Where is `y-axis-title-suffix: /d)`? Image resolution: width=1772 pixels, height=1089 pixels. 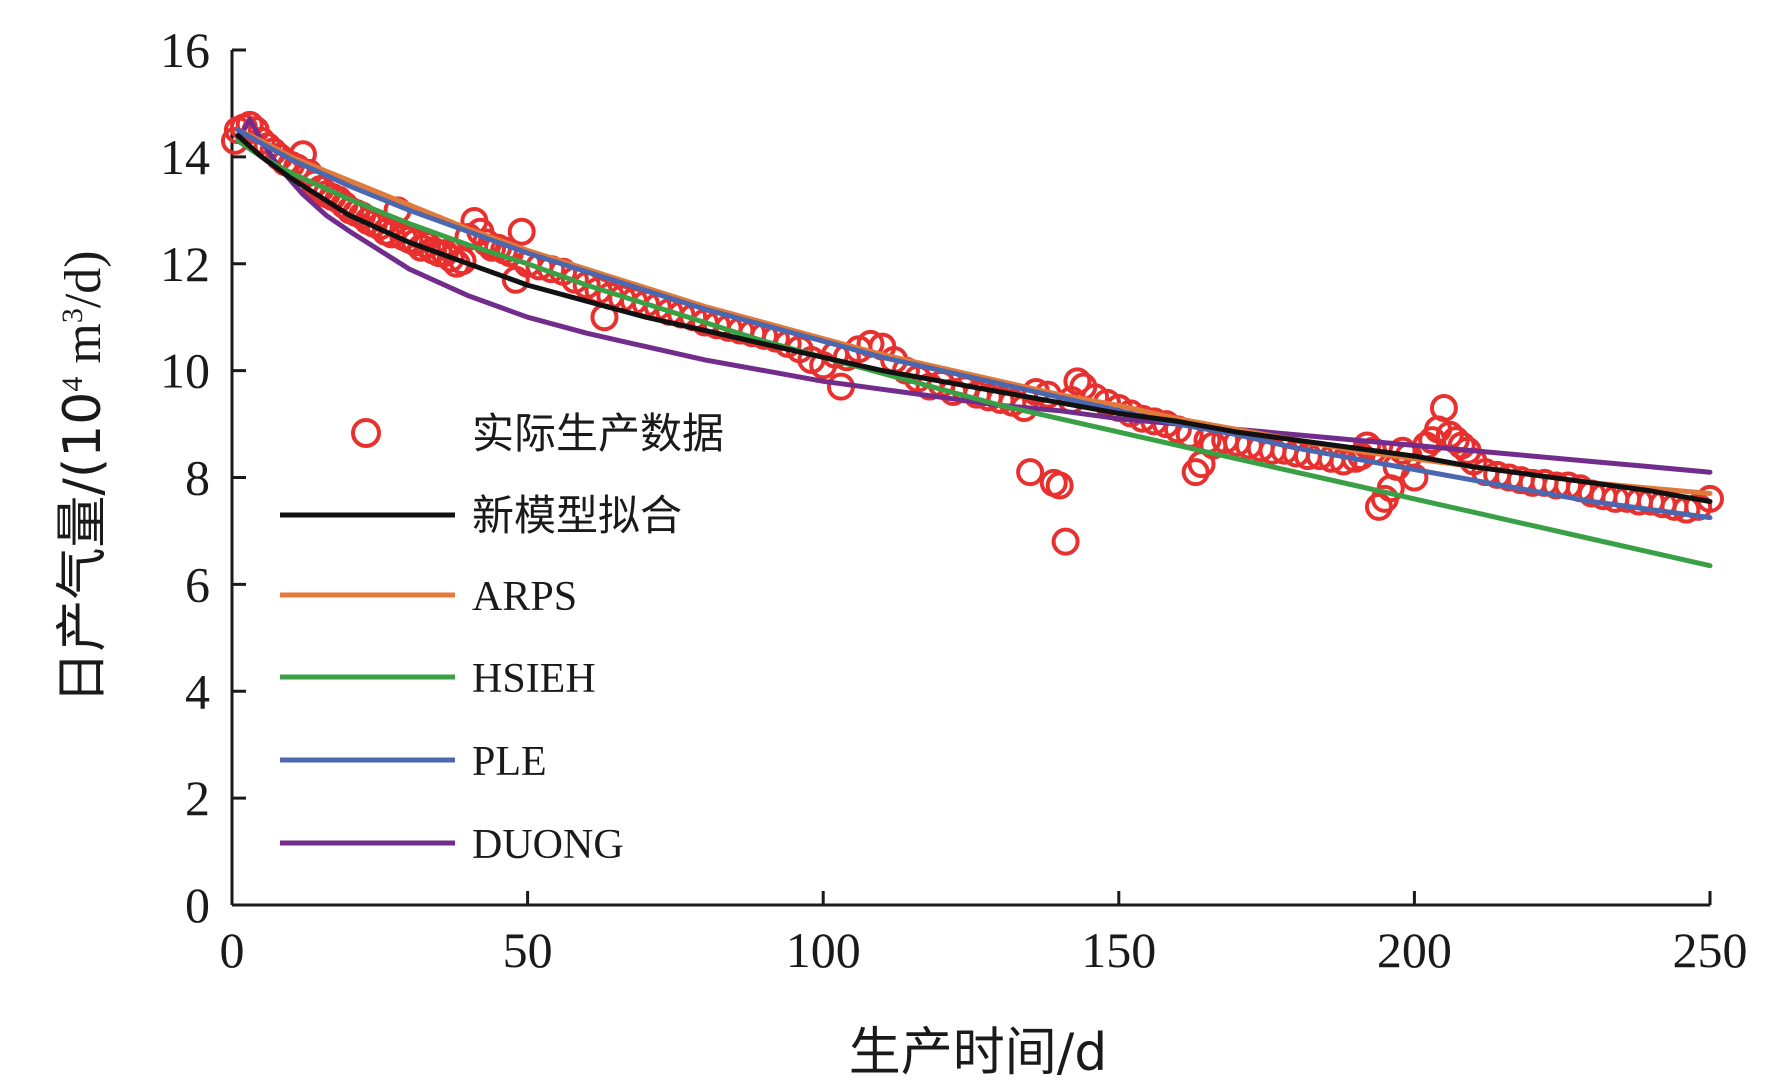
y-axis-title-suffix: /d) is located at coordinates (83, 279).